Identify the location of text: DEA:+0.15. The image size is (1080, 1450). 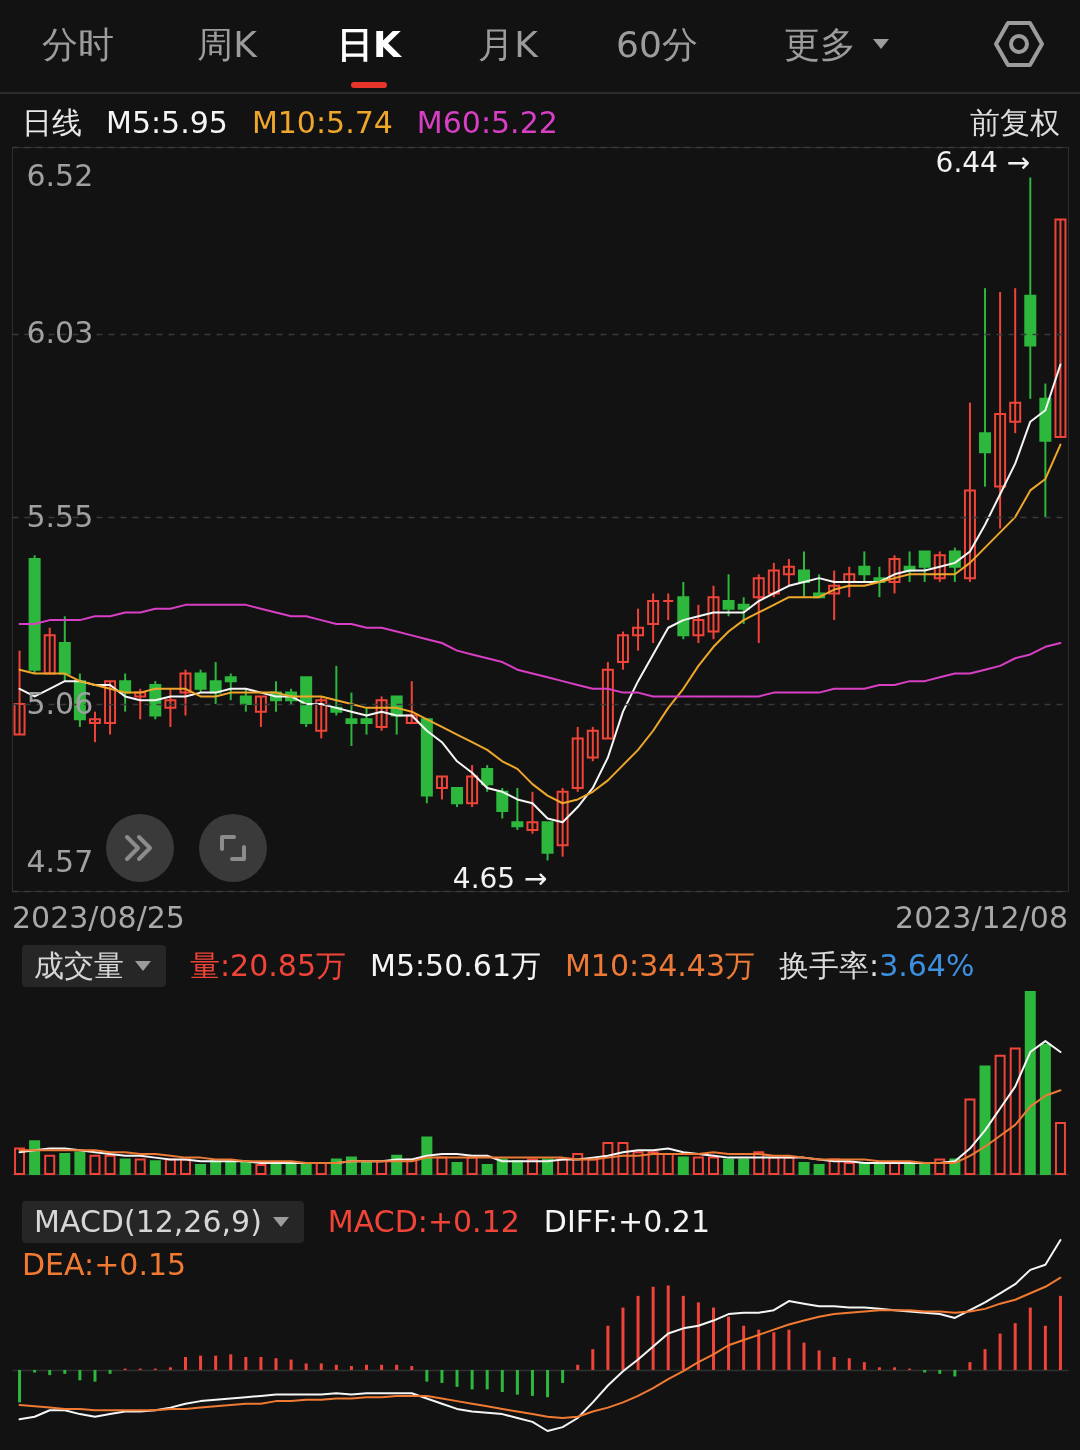
(104, 1265).